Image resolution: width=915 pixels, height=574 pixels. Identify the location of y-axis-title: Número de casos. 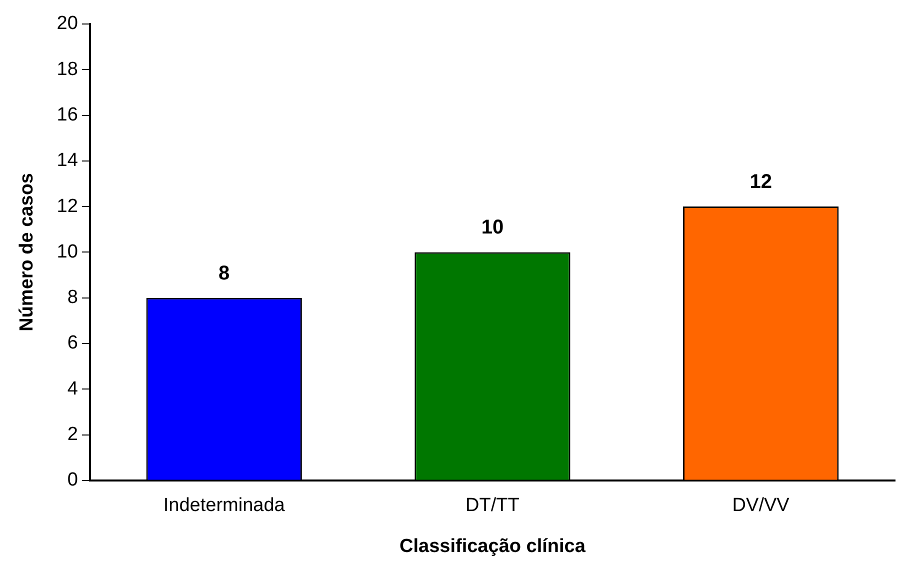
(27, 252).